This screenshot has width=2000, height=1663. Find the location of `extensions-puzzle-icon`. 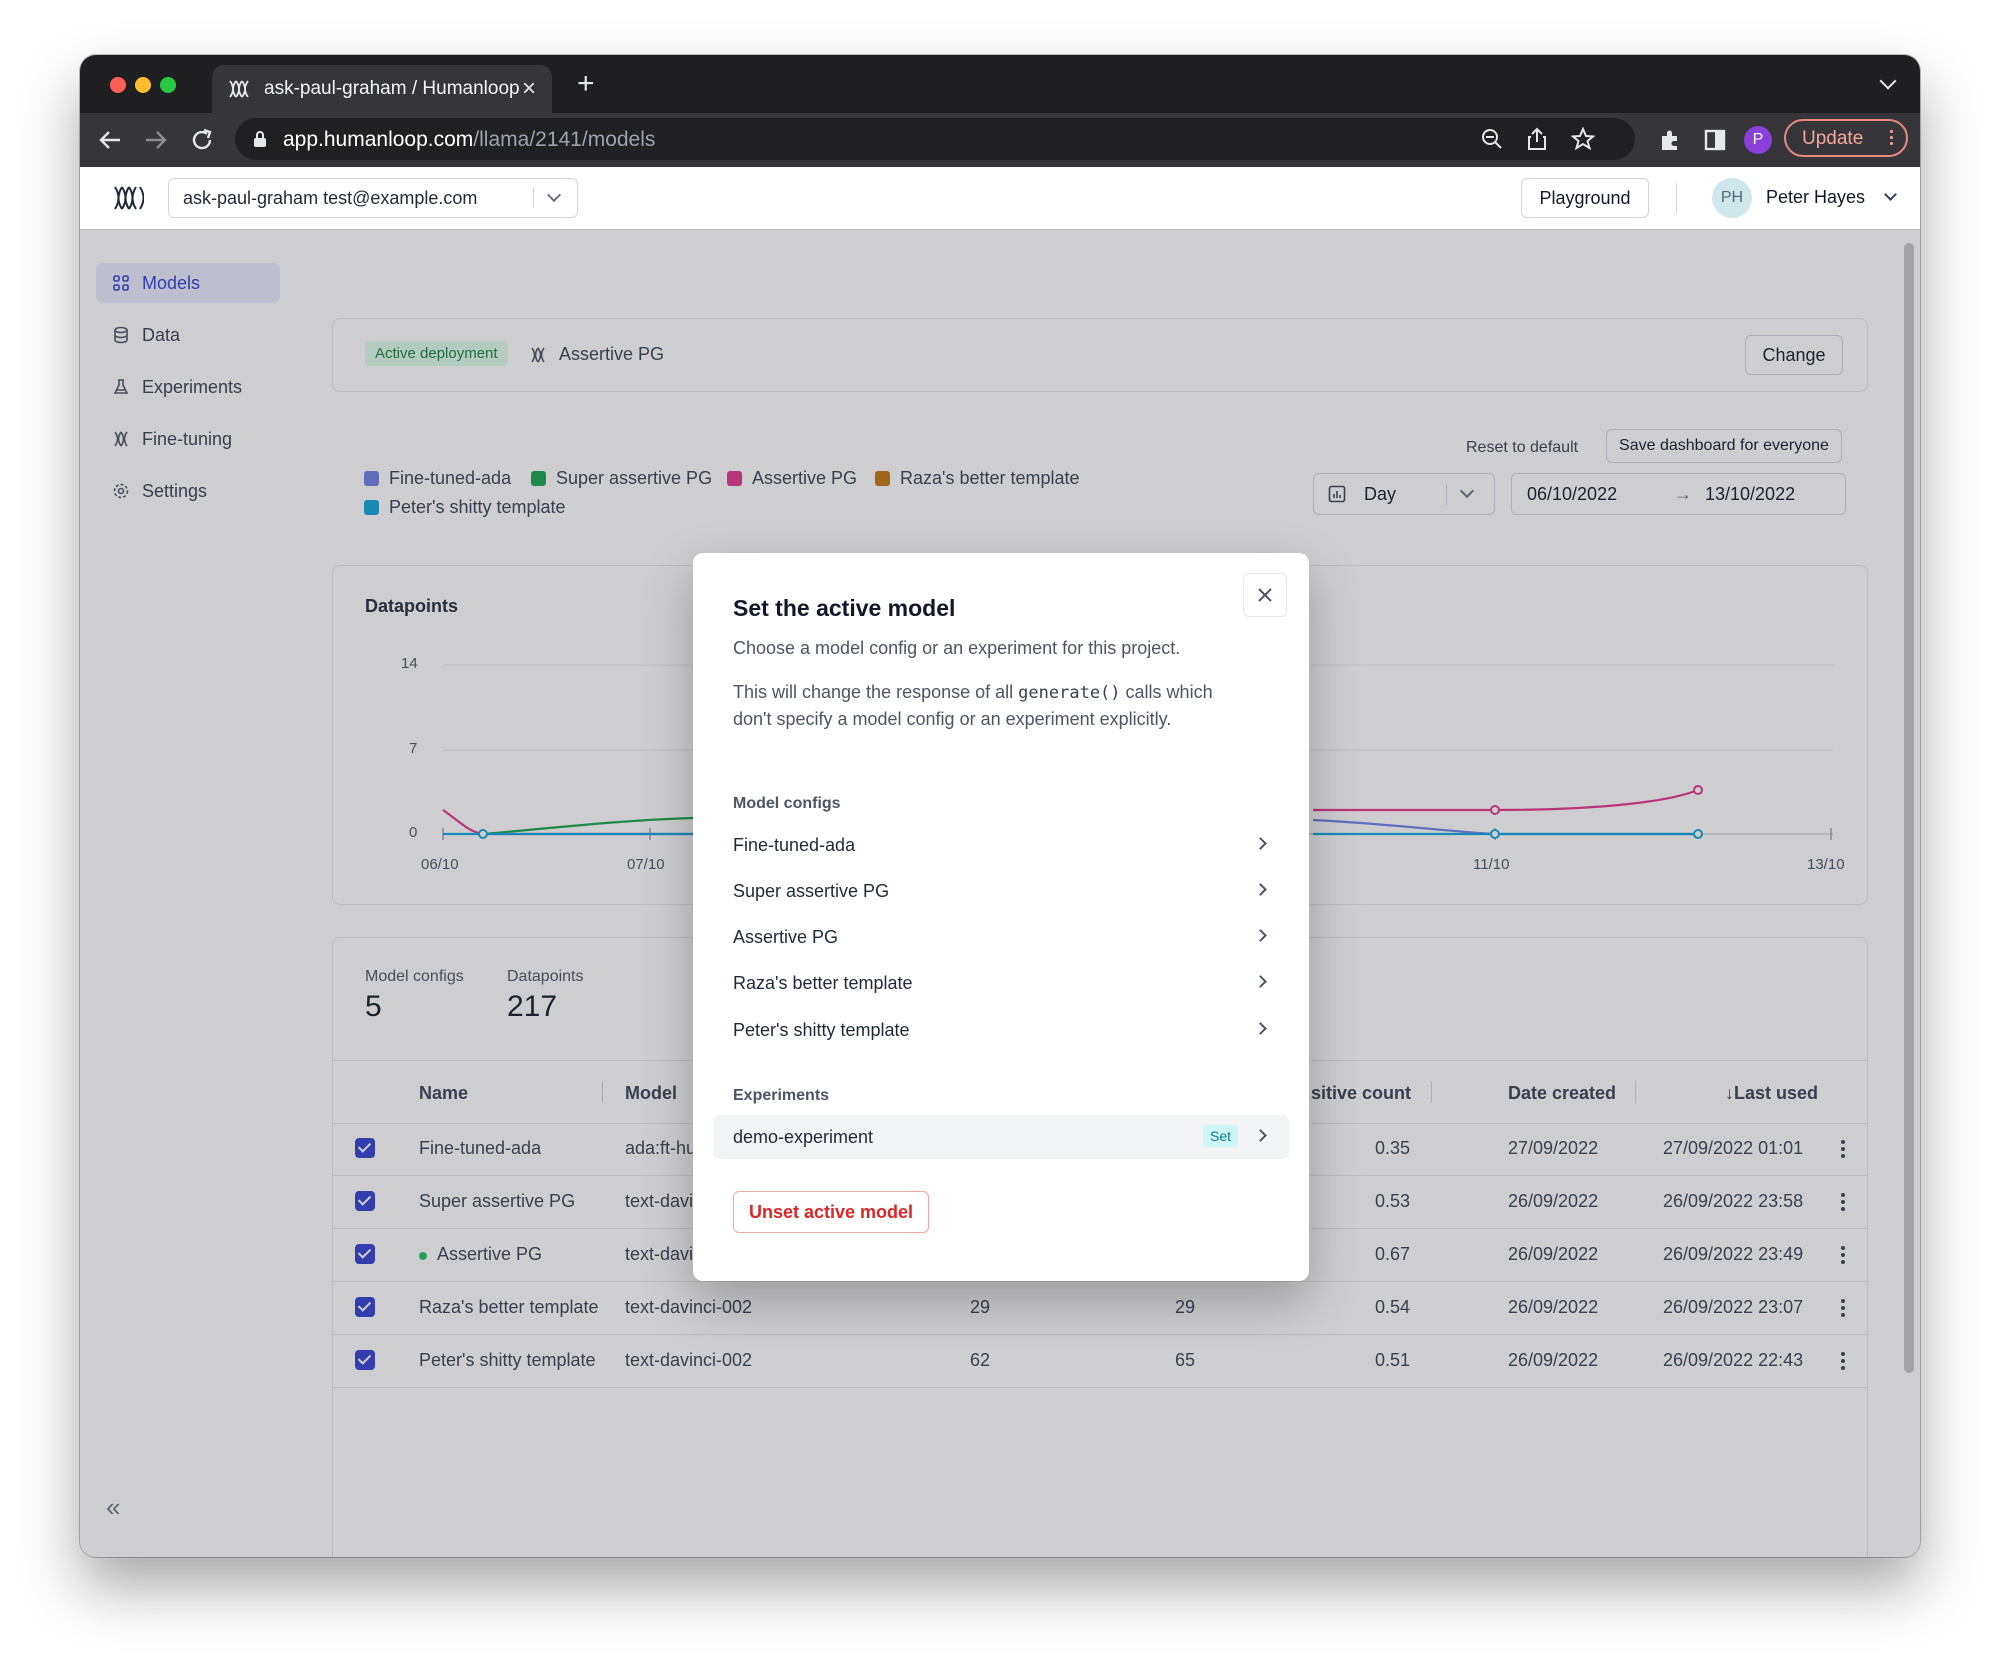

extensions-puzzle-icon is located at coordinates (1670, 140).